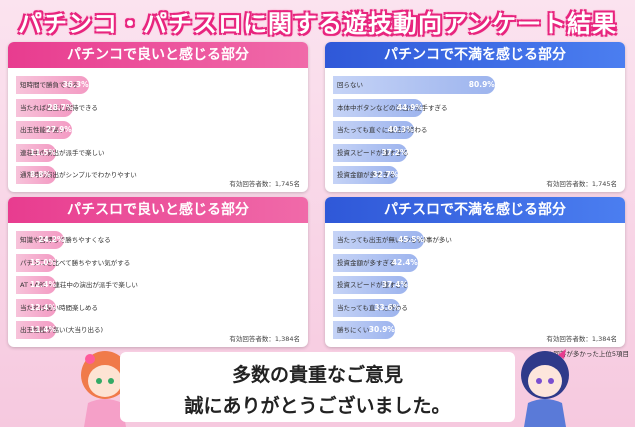 The height and width of the screenshot is (427, 635). Describe the element at coordinates (475, 210) in the screenshot. I see `panel-title: パチスロで不満を感じる部分` at that location.